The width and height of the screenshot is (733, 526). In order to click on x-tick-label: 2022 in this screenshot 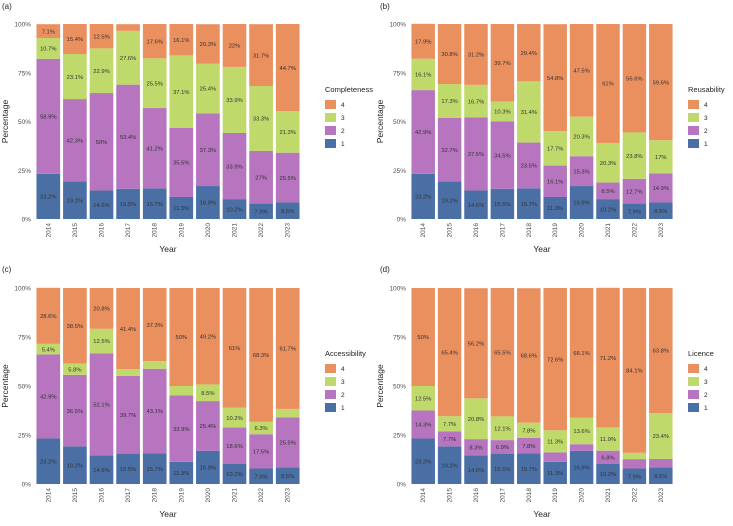, I will do `click(261, 230)`.